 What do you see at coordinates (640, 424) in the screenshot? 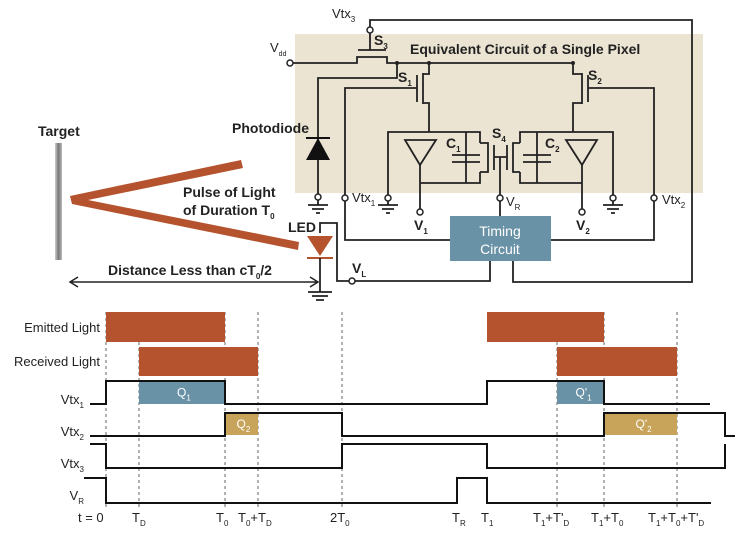
I see `charge-q2-prime` at bounding box center [640, 424].